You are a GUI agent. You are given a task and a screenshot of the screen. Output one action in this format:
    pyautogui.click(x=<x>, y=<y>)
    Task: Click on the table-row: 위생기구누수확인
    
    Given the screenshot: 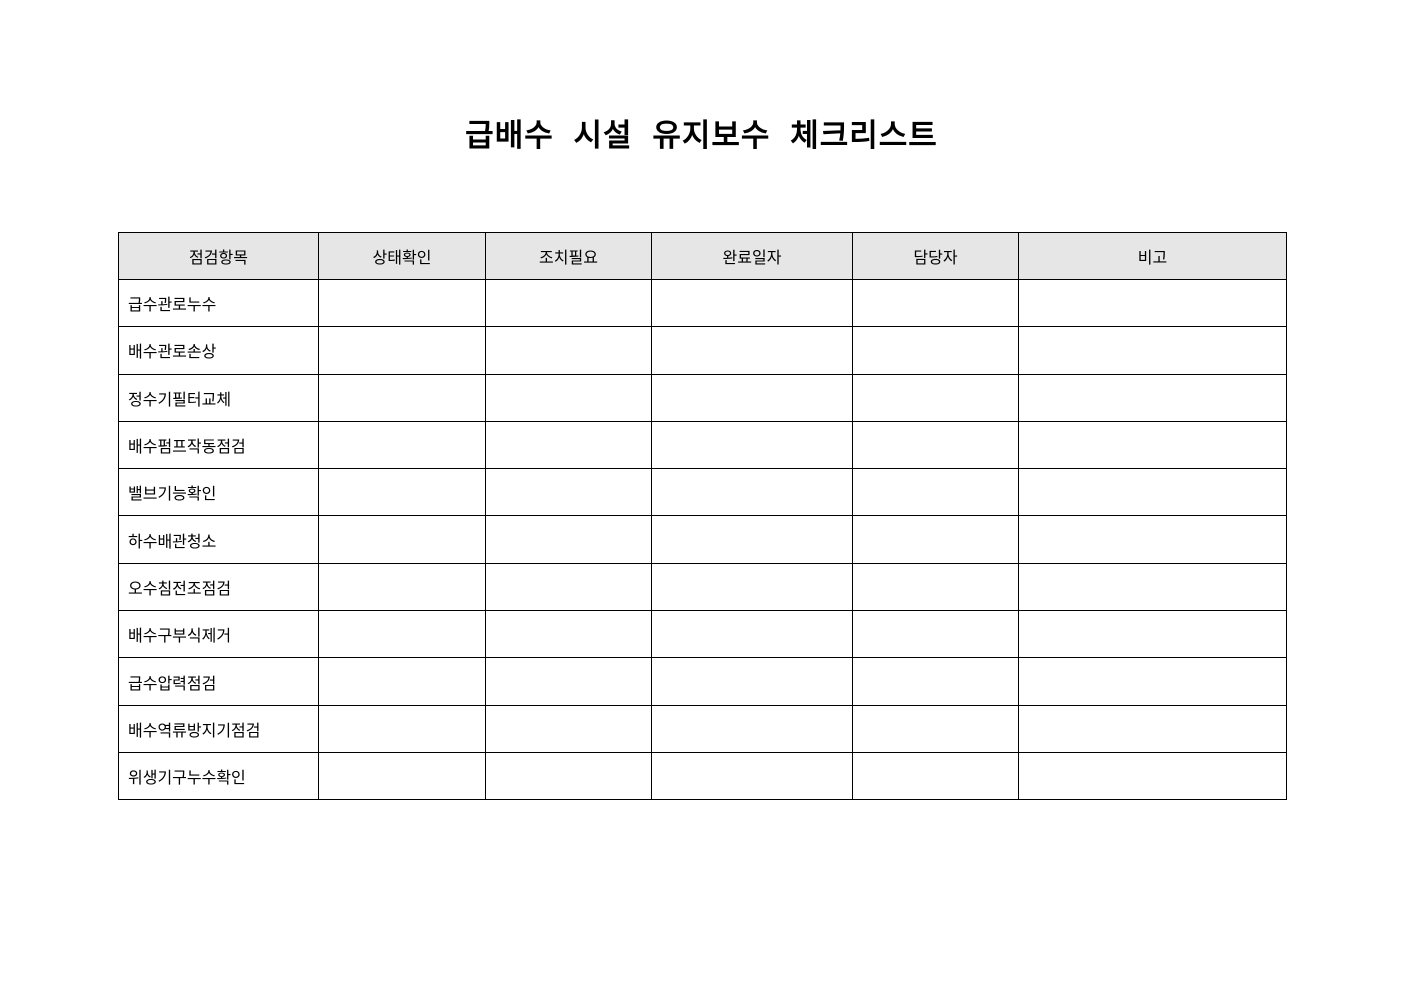 What is the action you would take?
    pyautogui.click(x=702, y=776)
    